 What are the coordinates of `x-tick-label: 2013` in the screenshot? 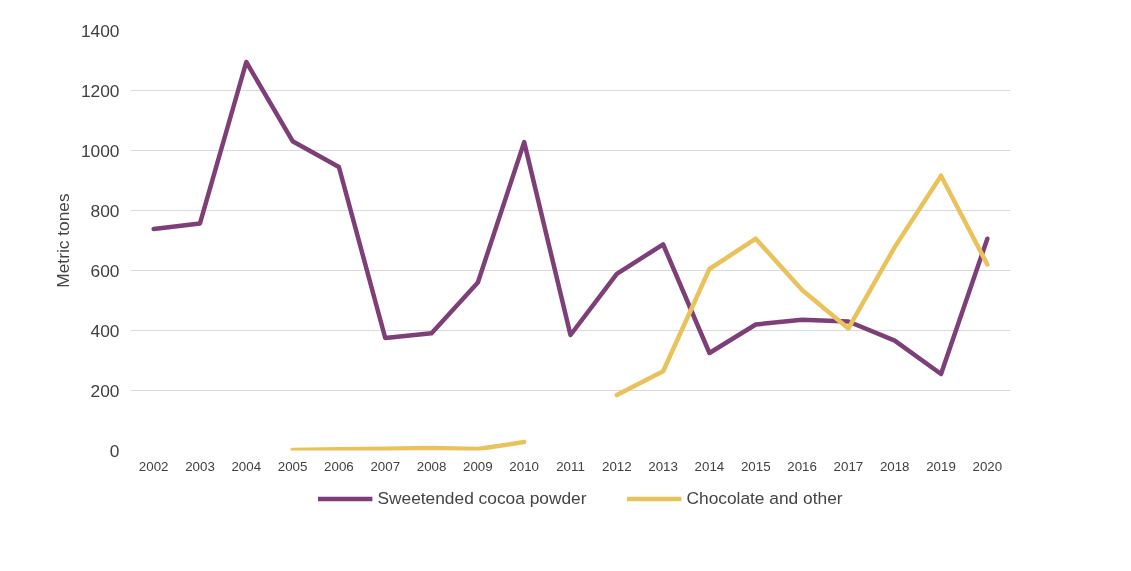 It's located at (663, 466).